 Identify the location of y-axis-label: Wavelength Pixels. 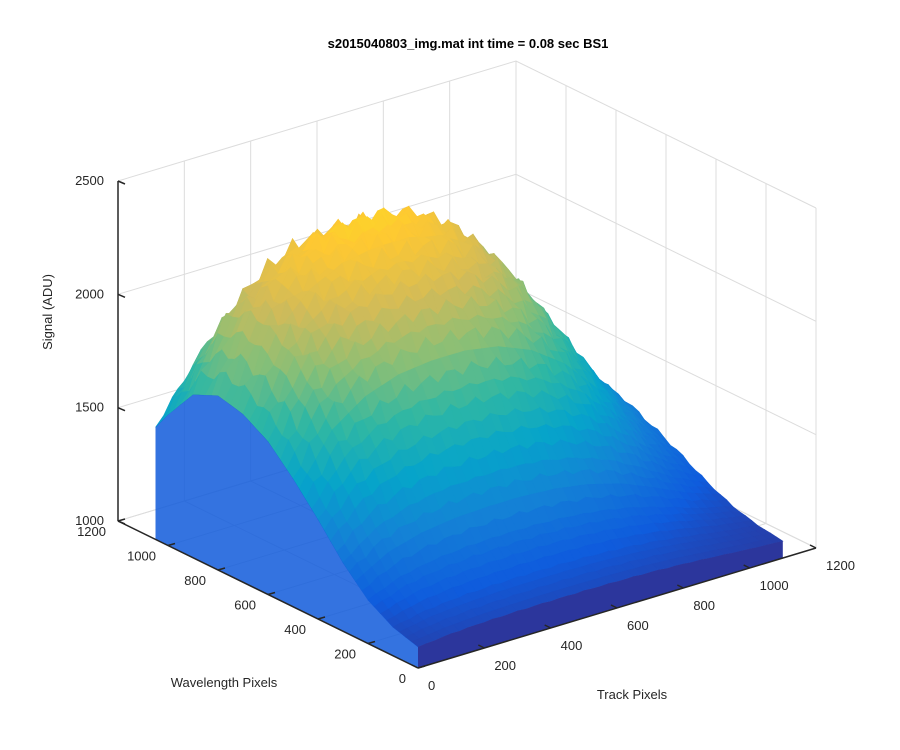
(224, 682).